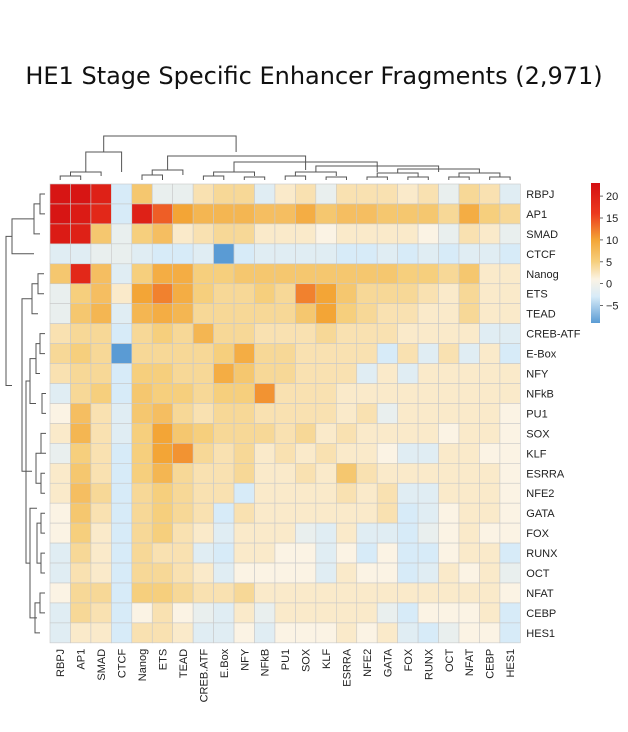  What do you see at coordinates (470, 663) in the screenshot?
I see `column-label: NFAT` at bounding box center [470, 663].